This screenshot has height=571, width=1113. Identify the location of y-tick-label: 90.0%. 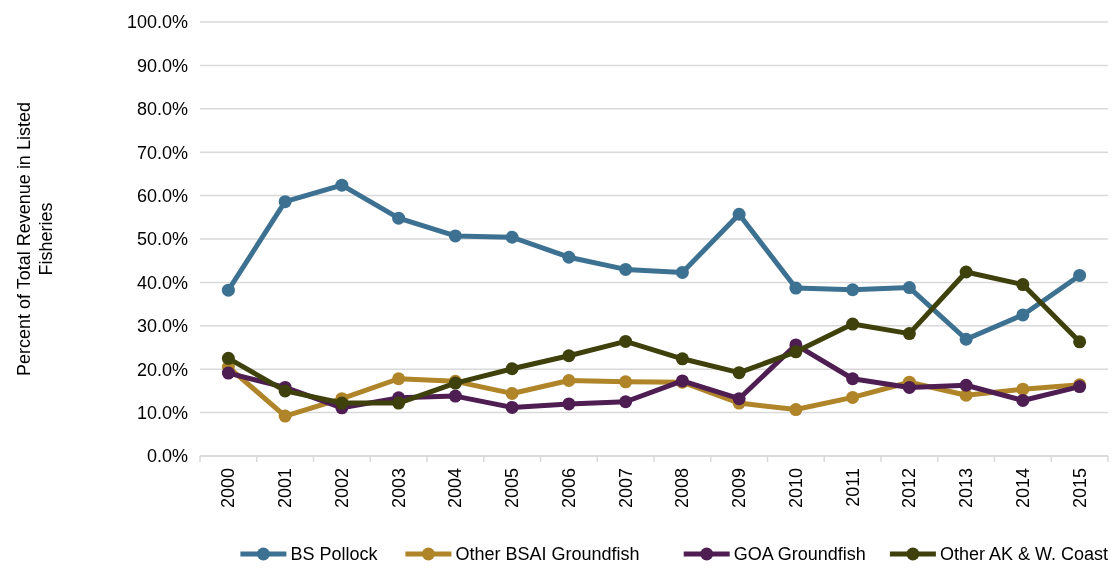
(162, 65).